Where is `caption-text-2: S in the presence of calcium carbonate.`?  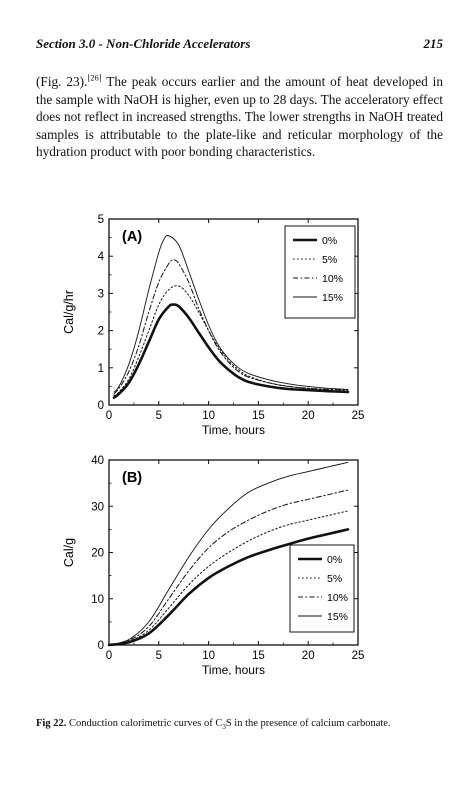
caption-text-2: S in the presence of calcium carbonate. is located at coordinates (308, 723).